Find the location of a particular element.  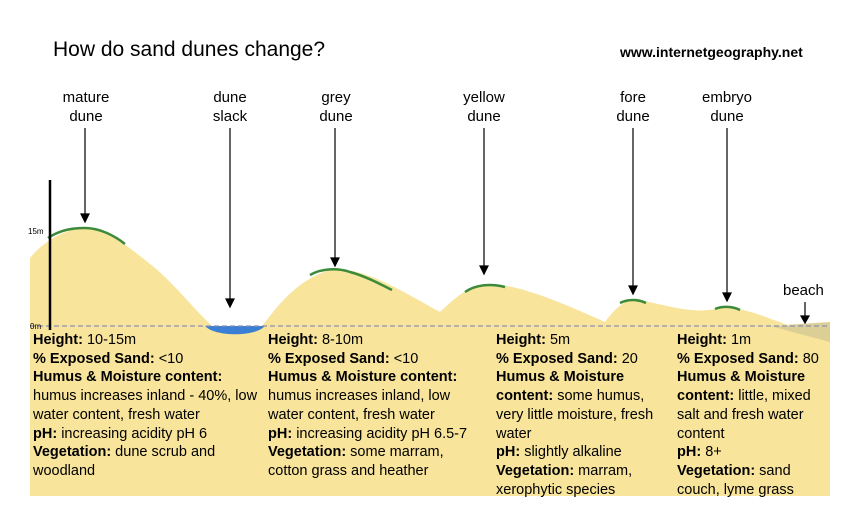

label-mature-dune: mature dune is located at coordinates (86, 107).